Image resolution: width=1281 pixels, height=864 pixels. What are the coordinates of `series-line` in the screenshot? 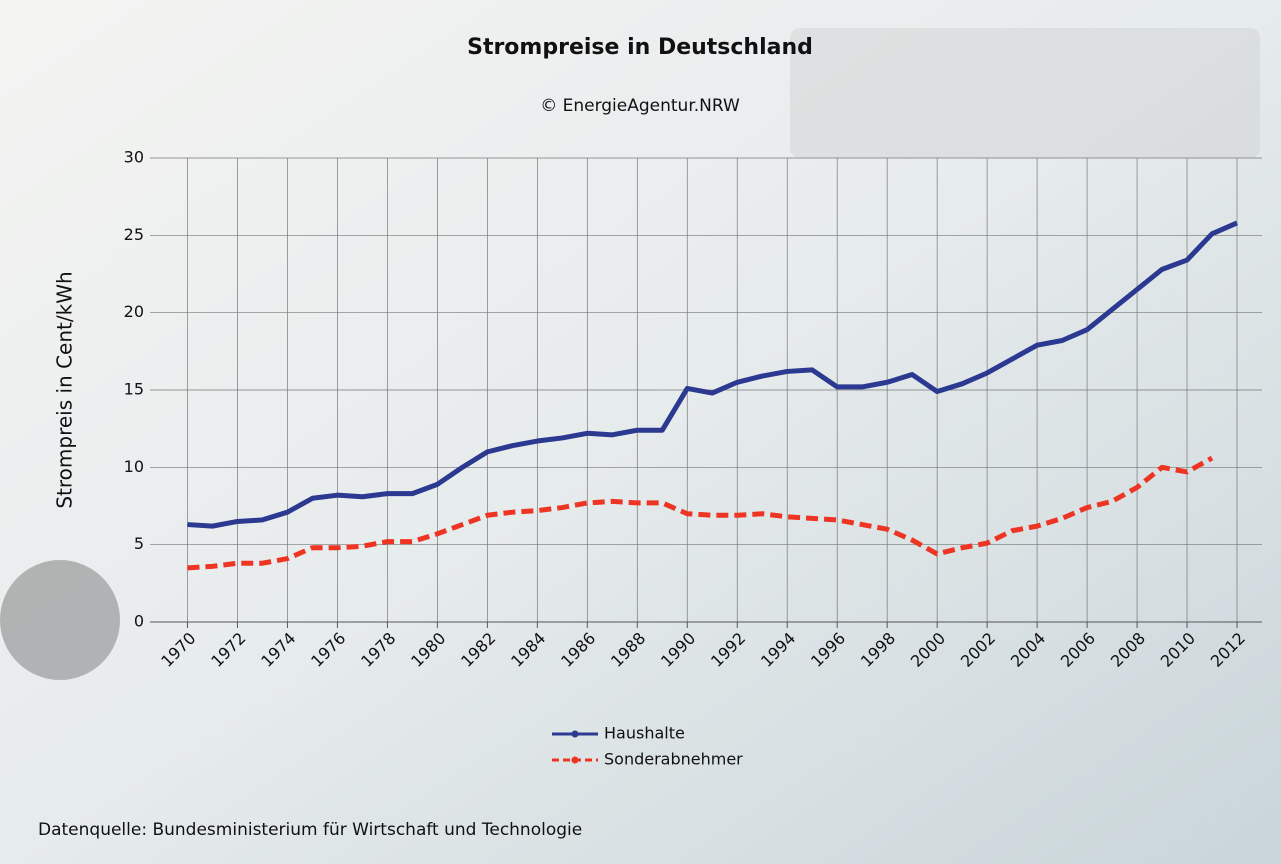 It's located at (700, 513).